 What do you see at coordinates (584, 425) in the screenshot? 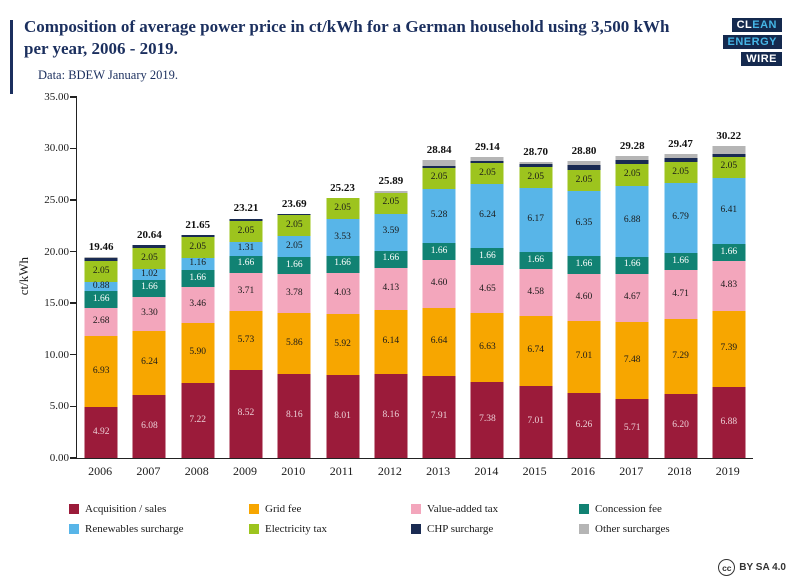
I see `bar-segment: 6.26` at bounding box center [584, 425].